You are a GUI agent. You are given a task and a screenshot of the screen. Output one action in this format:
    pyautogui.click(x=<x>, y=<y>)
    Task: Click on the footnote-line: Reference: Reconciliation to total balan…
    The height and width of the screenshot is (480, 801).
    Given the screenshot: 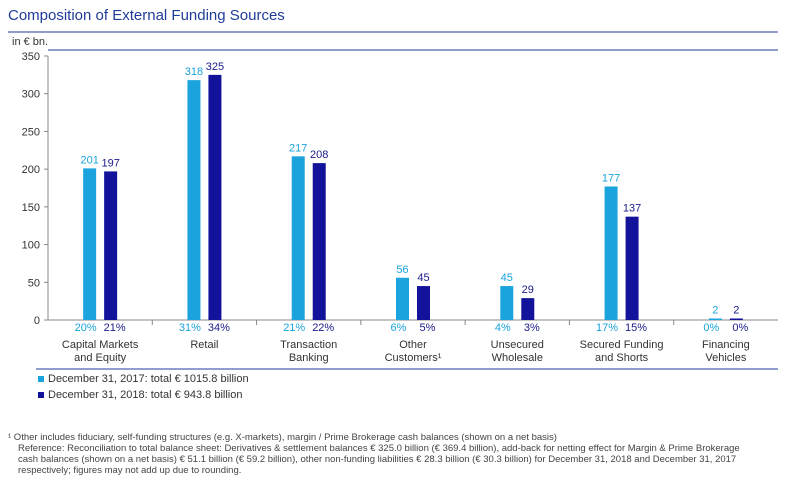 What is the action you would take?
    pyautogui.click(x=379, y=448)
    